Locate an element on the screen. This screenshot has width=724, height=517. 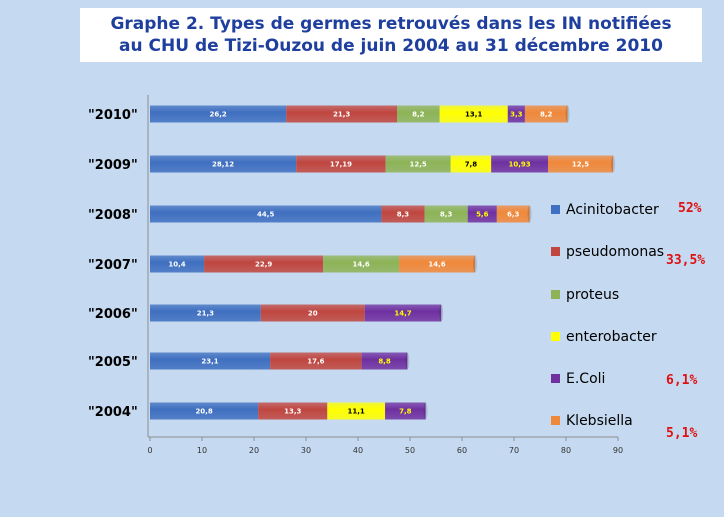
category-label: "2006" is located at coordinates (113, 314).